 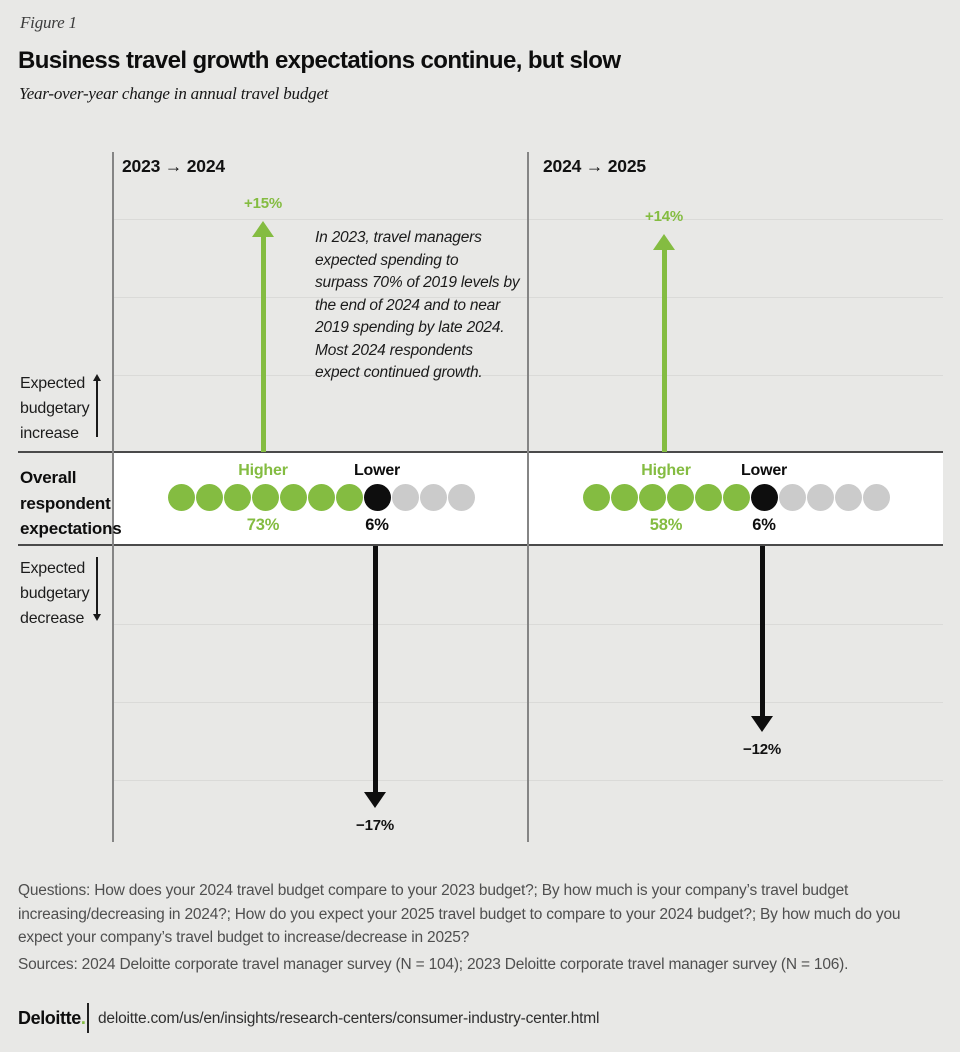 I want to click on panel1-increase-value: +15%, so click(x=263, y=203).